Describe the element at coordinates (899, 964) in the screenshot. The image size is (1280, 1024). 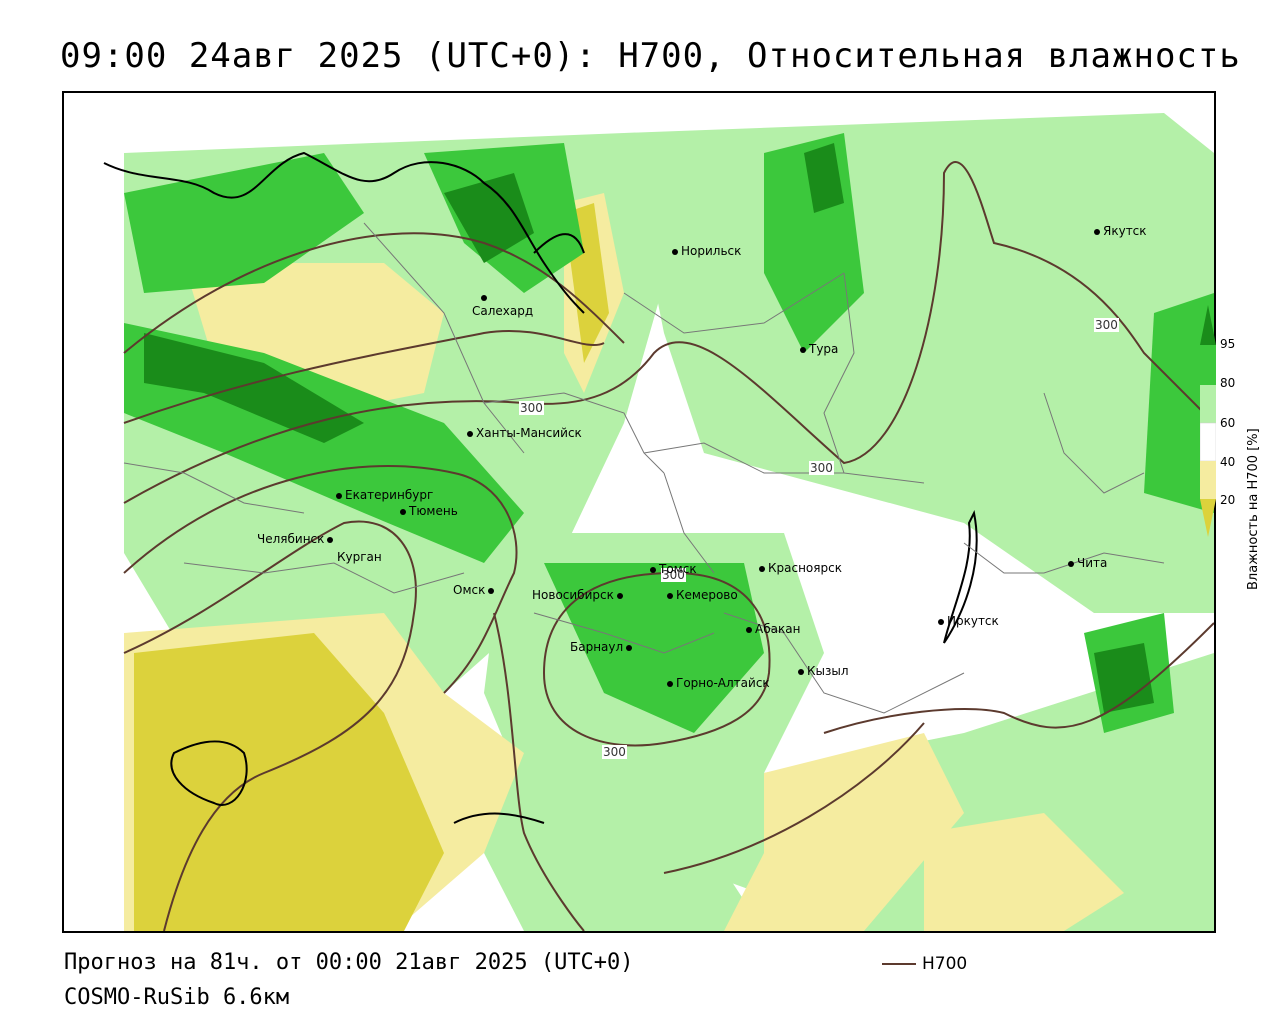
I see `legend-line-swatch` at that location.